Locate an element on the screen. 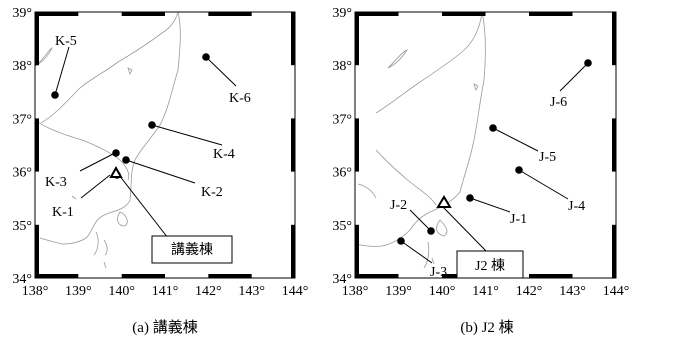 The height and width of the screenshot is (340, 675). station-k-2-marker is located at coordinates (126, 160).